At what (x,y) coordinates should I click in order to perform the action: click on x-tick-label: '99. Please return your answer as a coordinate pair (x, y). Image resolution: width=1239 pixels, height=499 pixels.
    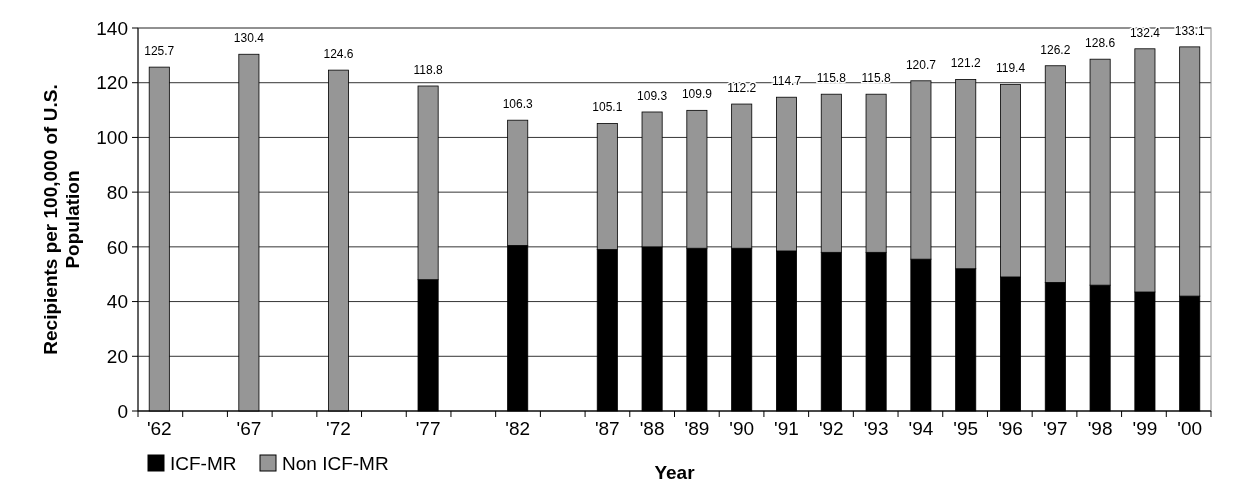
    Looking at the image, I should click on (1145, 428).